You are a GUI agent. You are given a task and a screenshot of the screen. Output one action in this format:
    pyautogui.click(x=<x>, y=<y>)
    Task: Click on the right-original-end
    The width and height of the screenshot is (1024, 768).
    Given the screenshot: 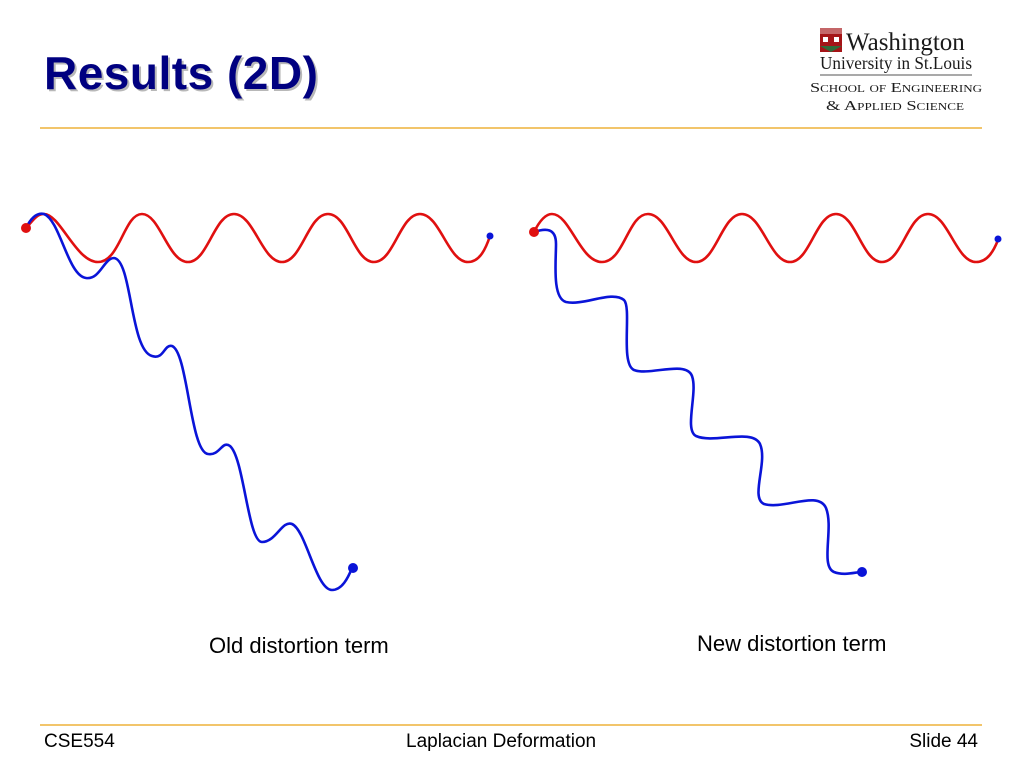 What is the action you would take?
    pyautogui.click(x=998, y=239)
    